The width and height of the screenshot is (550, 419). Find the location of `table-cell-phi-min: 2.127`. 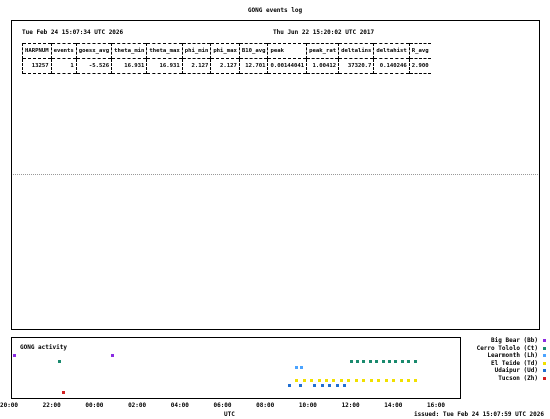

table-cell-phi-min: 2.127 is located at coordinates (196, 66).